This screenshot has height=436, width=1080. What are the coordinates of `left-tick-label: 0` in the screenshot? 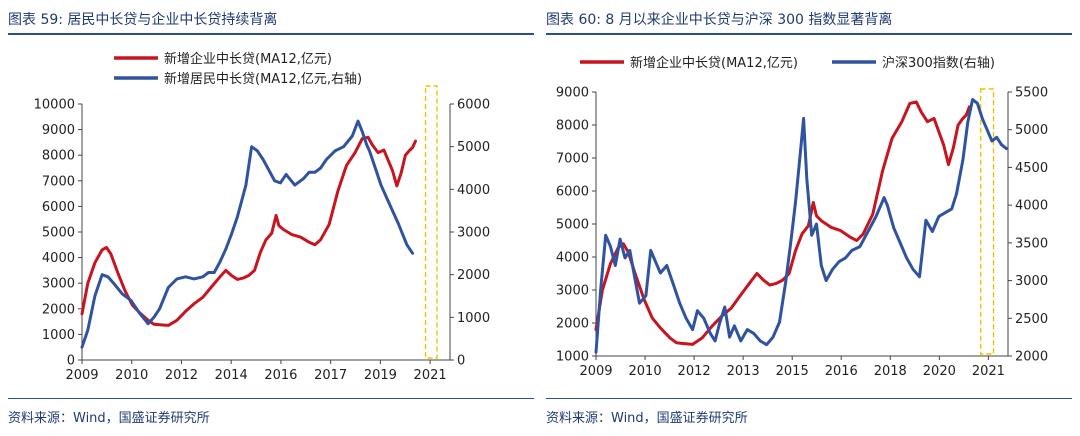 It's located at (71, 361).